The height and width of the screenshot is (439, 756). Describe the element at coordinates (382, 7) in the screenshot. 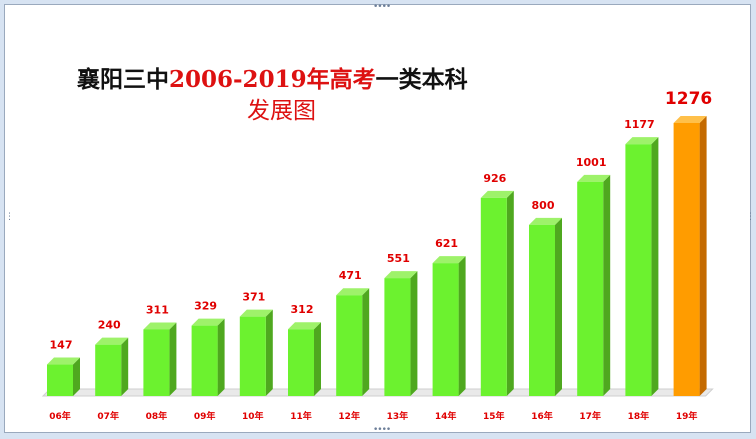

I see `resize-handle-top: ••••` at that location.